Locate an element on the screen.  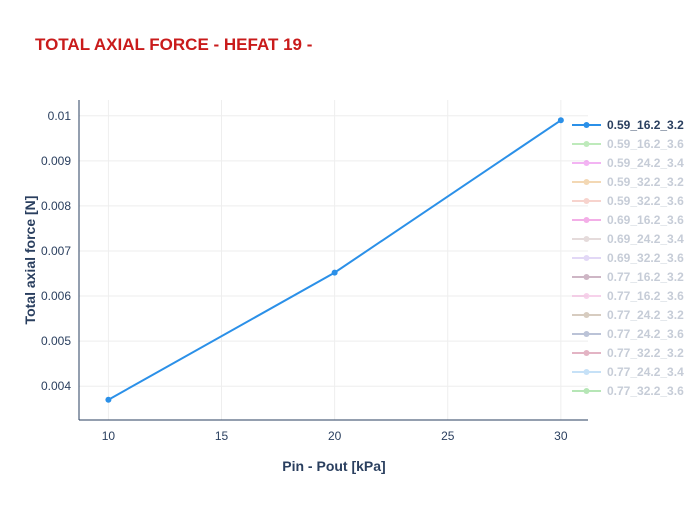
legend-item: 0.77_24.2_3.6 is located at coordinates (628, 334).